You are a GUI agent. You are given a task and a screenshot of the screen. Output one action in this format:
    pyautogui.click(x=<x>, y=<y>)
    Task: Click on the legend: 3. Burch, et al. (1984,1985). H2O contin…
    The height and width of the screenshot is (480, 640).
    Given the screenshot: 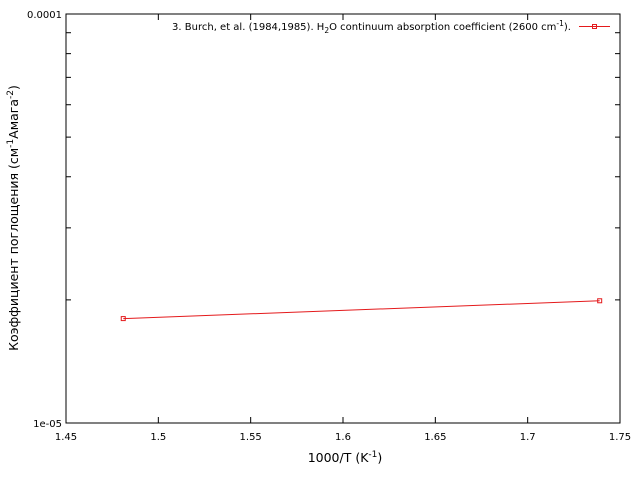 What is the action you would take?
    pyautogui.click(x=391, y=27)
    